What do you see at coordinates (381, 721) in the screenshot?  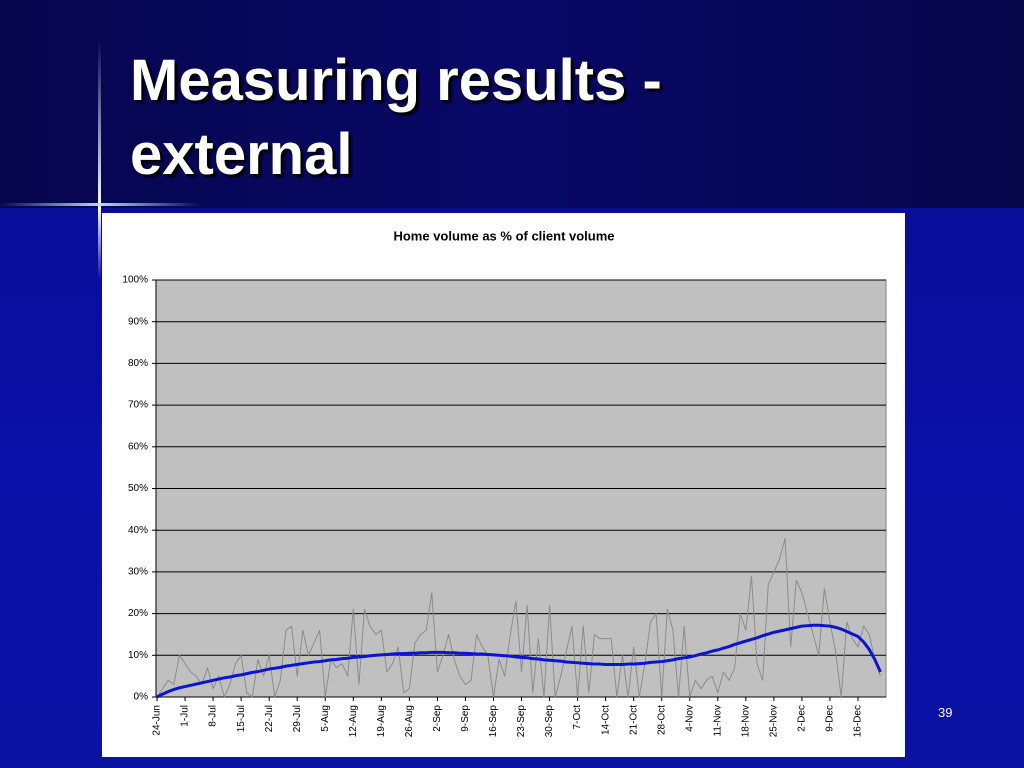 I see `x-tick-label: 19-Aug` at bounding box center [381, 721].